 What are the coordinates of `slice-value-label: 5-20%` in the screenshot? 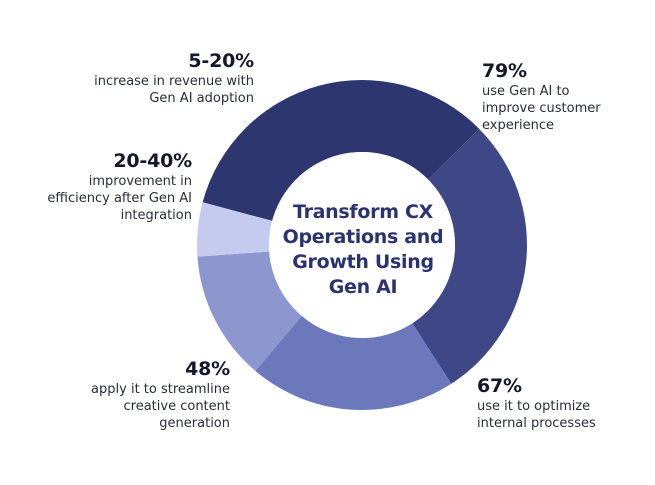 It's located at (221, 61).